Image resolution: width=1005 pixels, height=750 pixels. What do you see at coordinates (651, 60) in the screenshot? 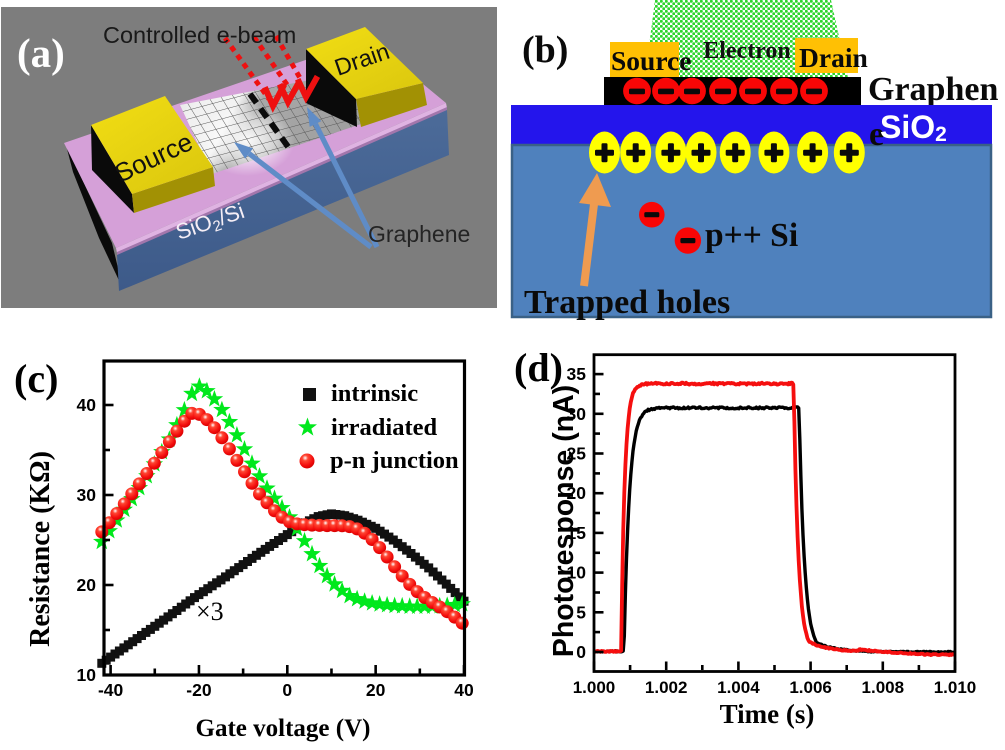
I see `svg-text: Source` at bounding box center [651, 60].